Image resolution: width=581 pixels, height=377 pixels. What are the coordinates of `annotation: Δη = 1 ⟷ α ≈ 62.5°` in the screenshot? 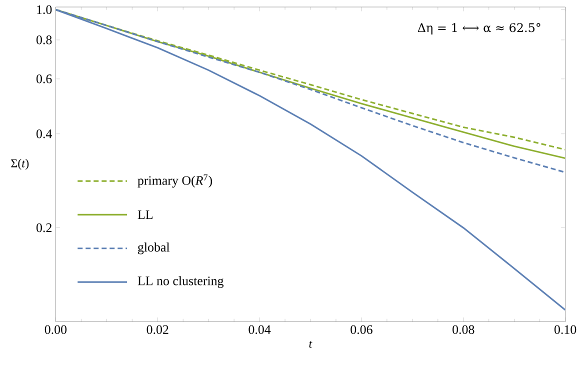 It's located at (479, 28).